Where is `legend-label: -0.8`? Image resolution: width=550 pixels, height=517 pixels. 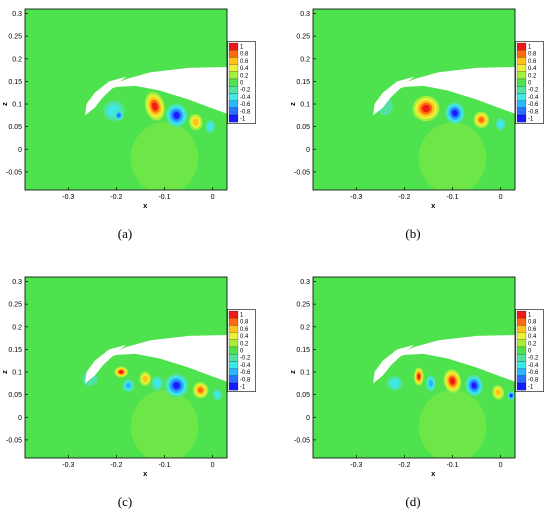
legend-label: -0.8 is located at coordinates (533, 112).